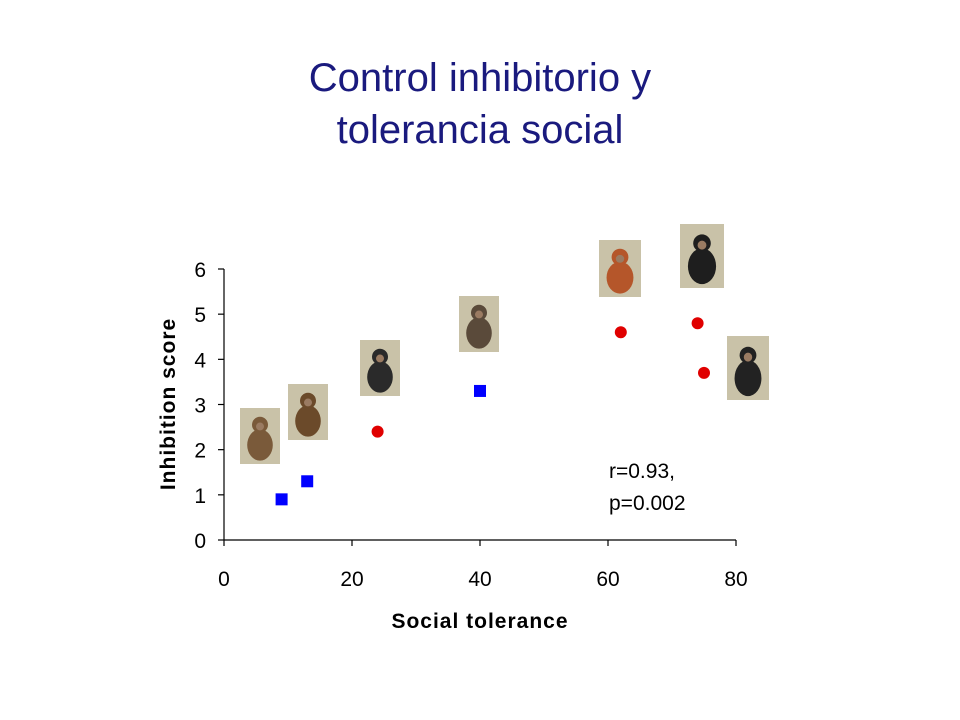 This screenshot has height=720, width=960. What do you see at coordinates (224, 579) in the screenshot?
I see `x-tick-label: 0` at bounding box center [224, 579].